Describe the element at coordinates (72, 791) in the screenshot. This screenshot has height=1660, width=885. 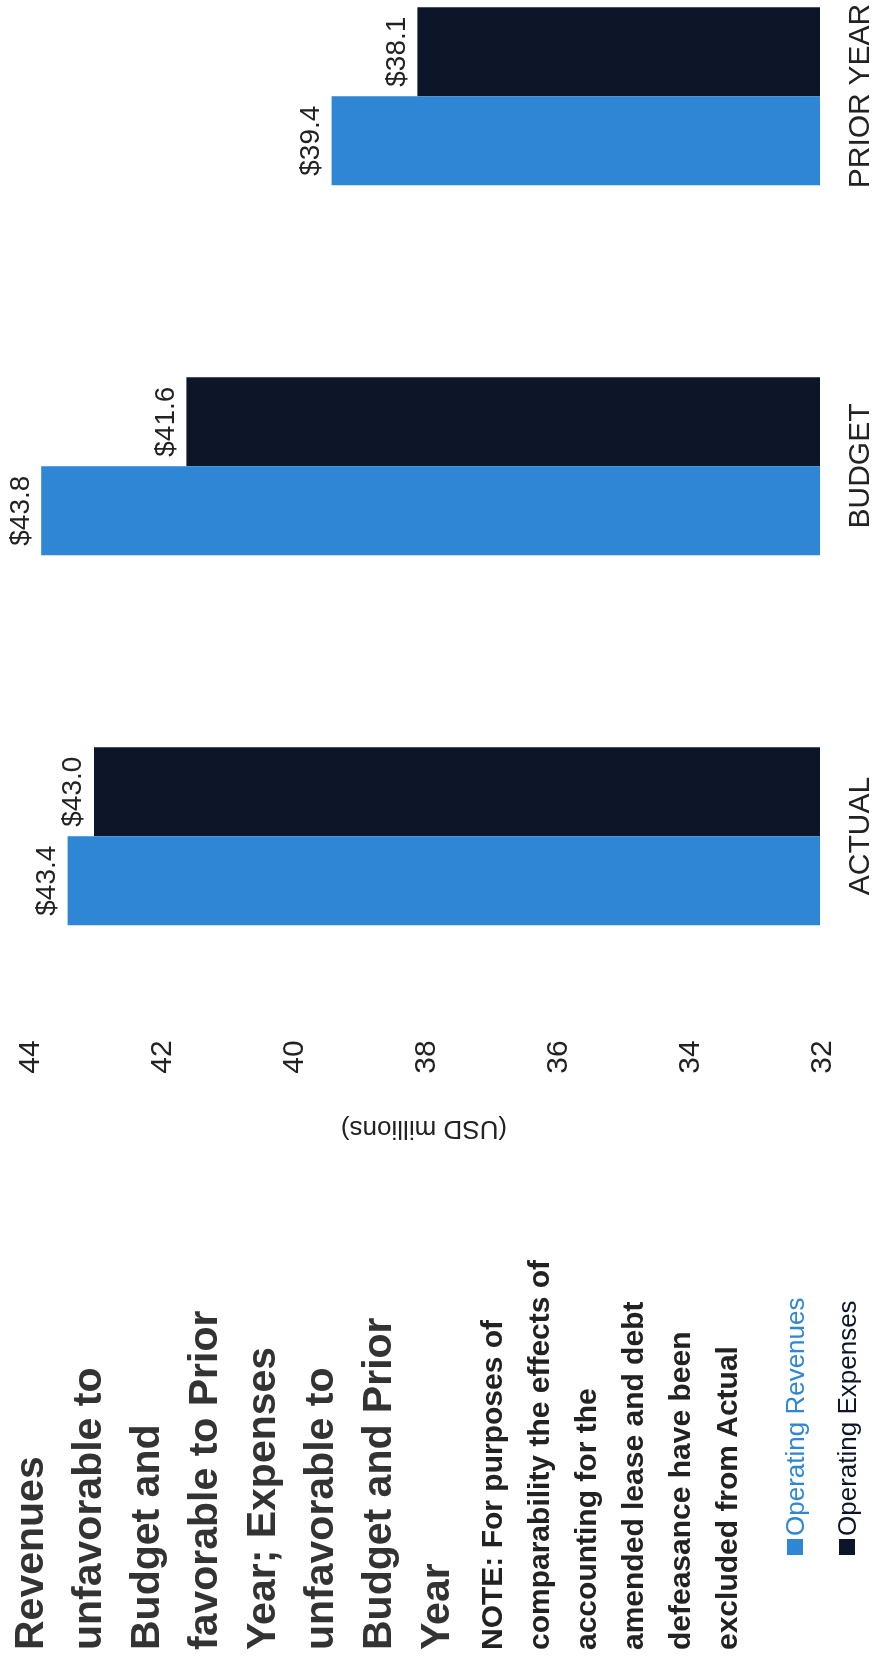
I see `data-label: $43.0` at that location.